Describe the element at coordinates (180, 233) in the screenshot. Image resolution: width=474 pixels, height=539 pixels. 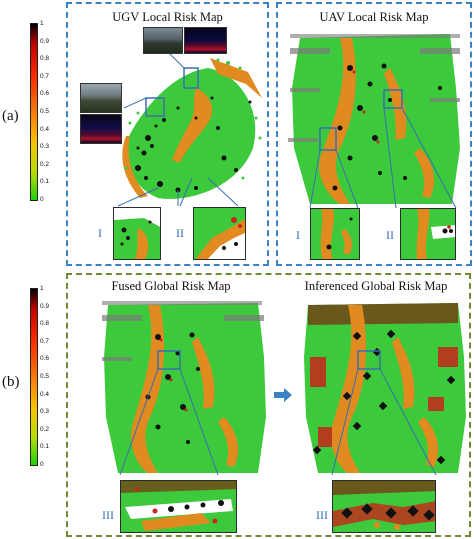
I see `ugv-inset-2-label: II` at that location.